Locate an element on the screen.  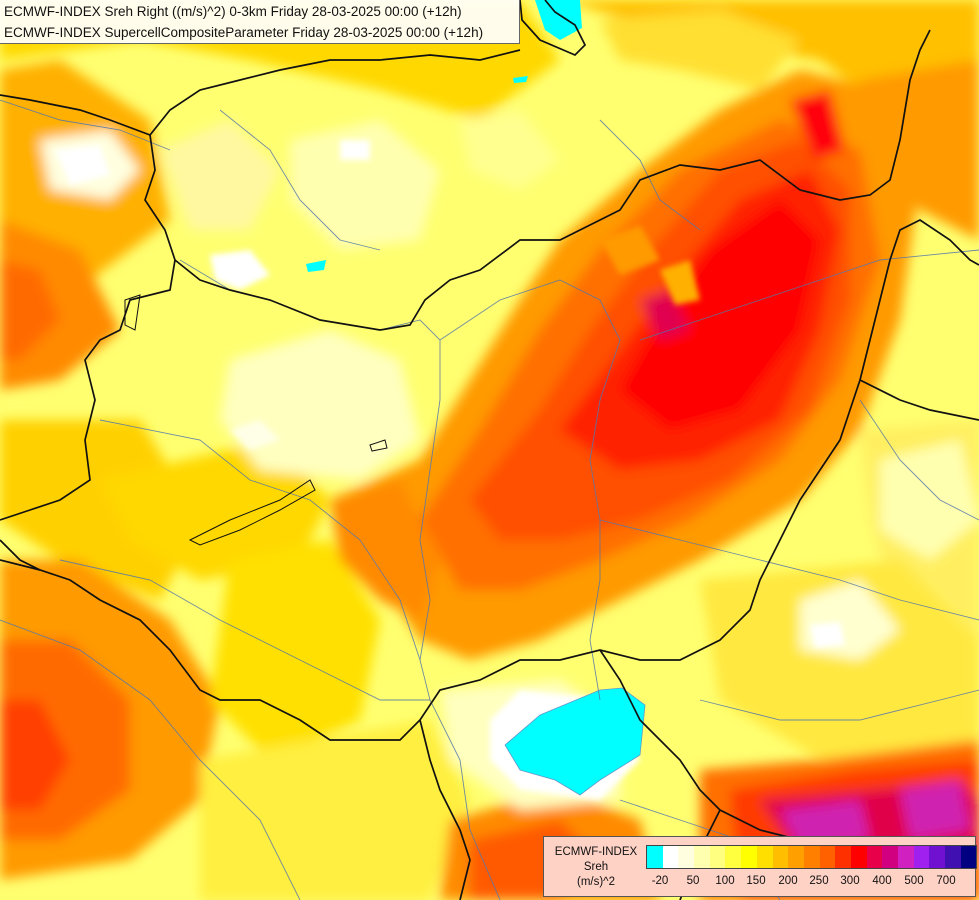
cyan-area-north is located at coordinates (558, 20).